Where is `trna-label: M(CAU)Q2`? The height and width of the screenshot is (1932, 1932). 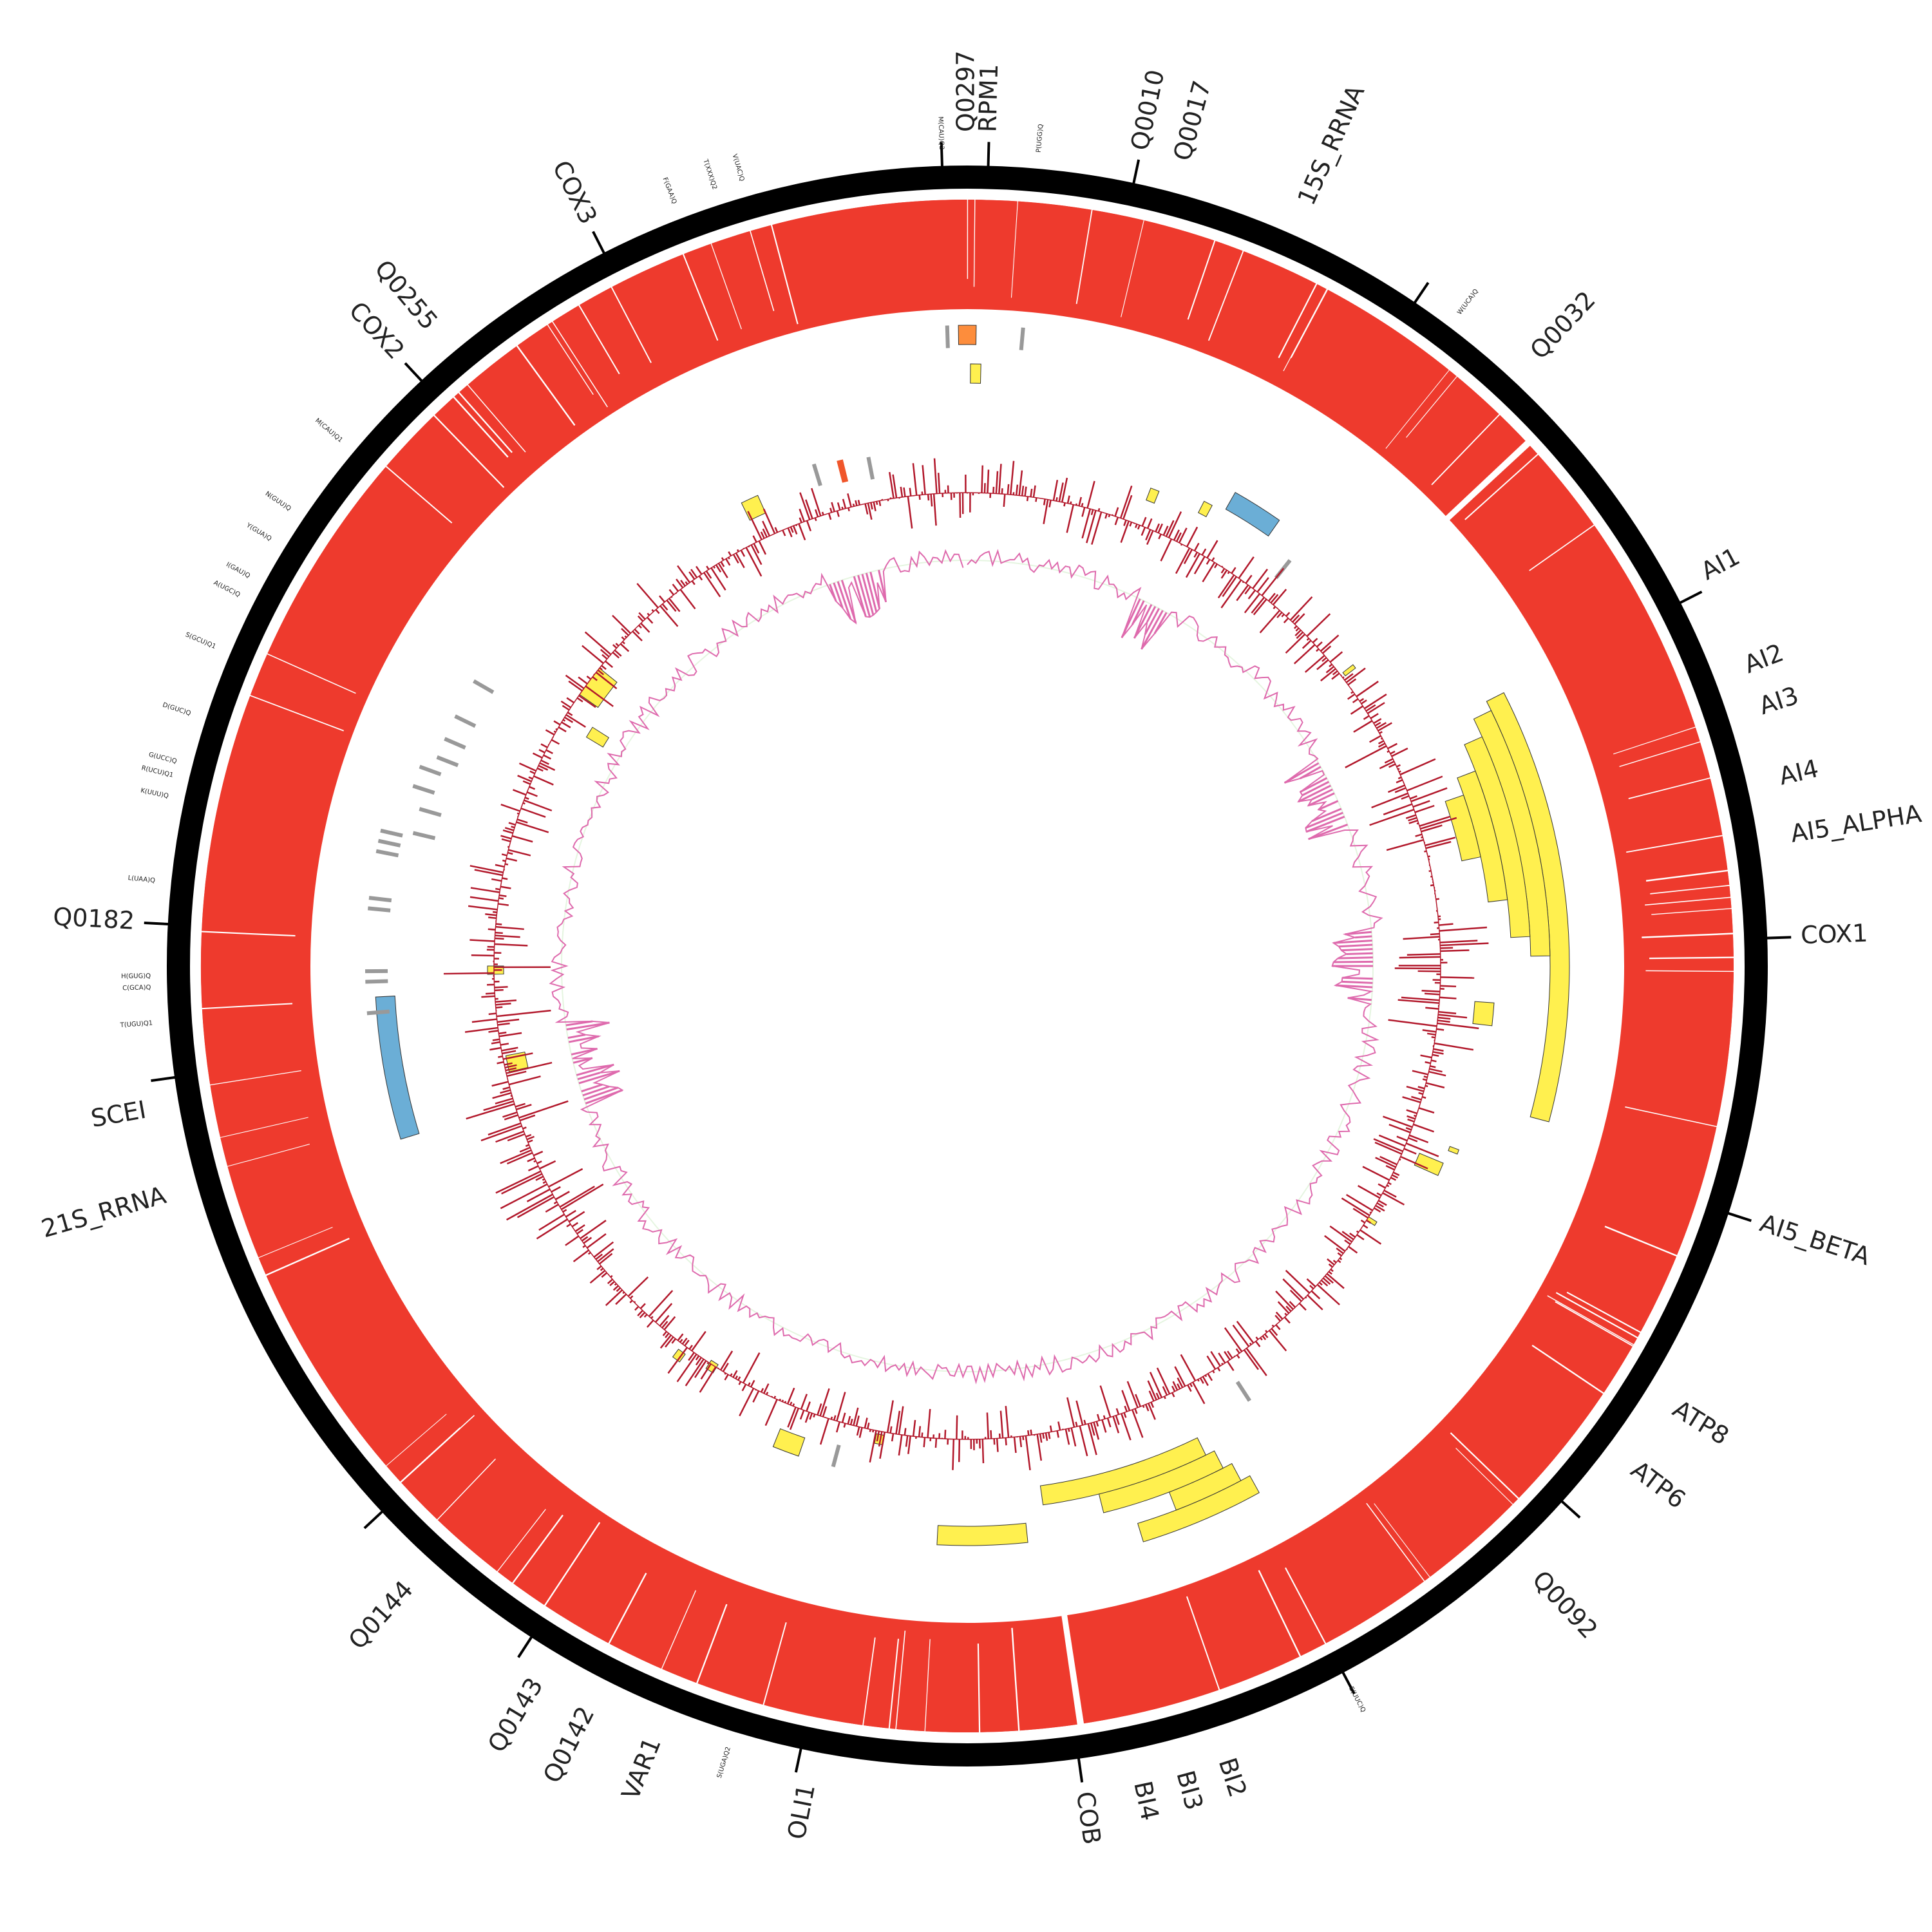
trna-label: M(CAU)Q2 is located at coordinates (941, 133).